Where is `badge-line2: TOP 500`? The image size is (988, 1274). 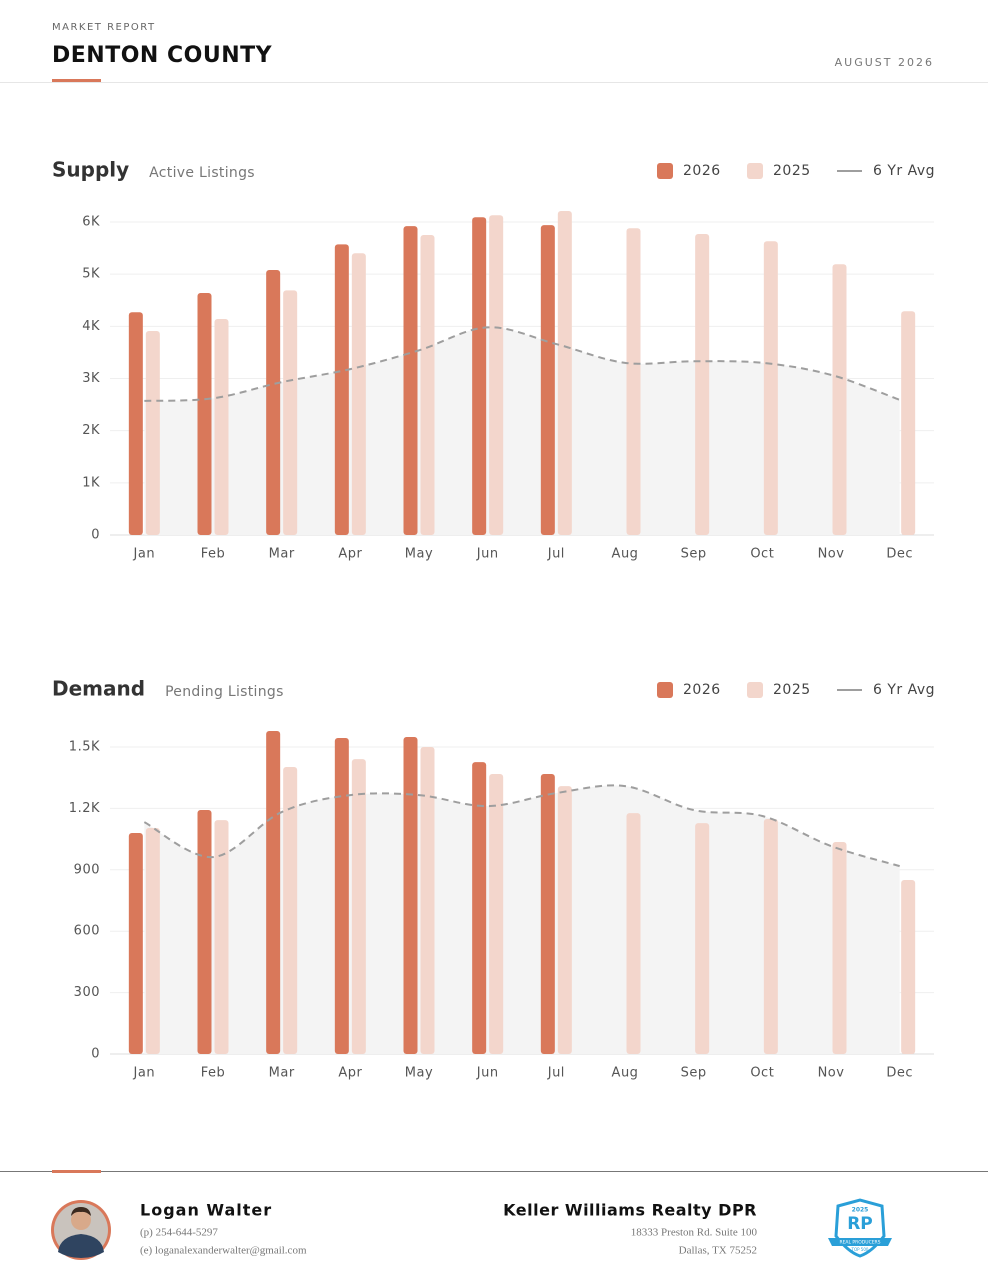 badge-line2: TOP 500 is located at coordinates (860, 1249).